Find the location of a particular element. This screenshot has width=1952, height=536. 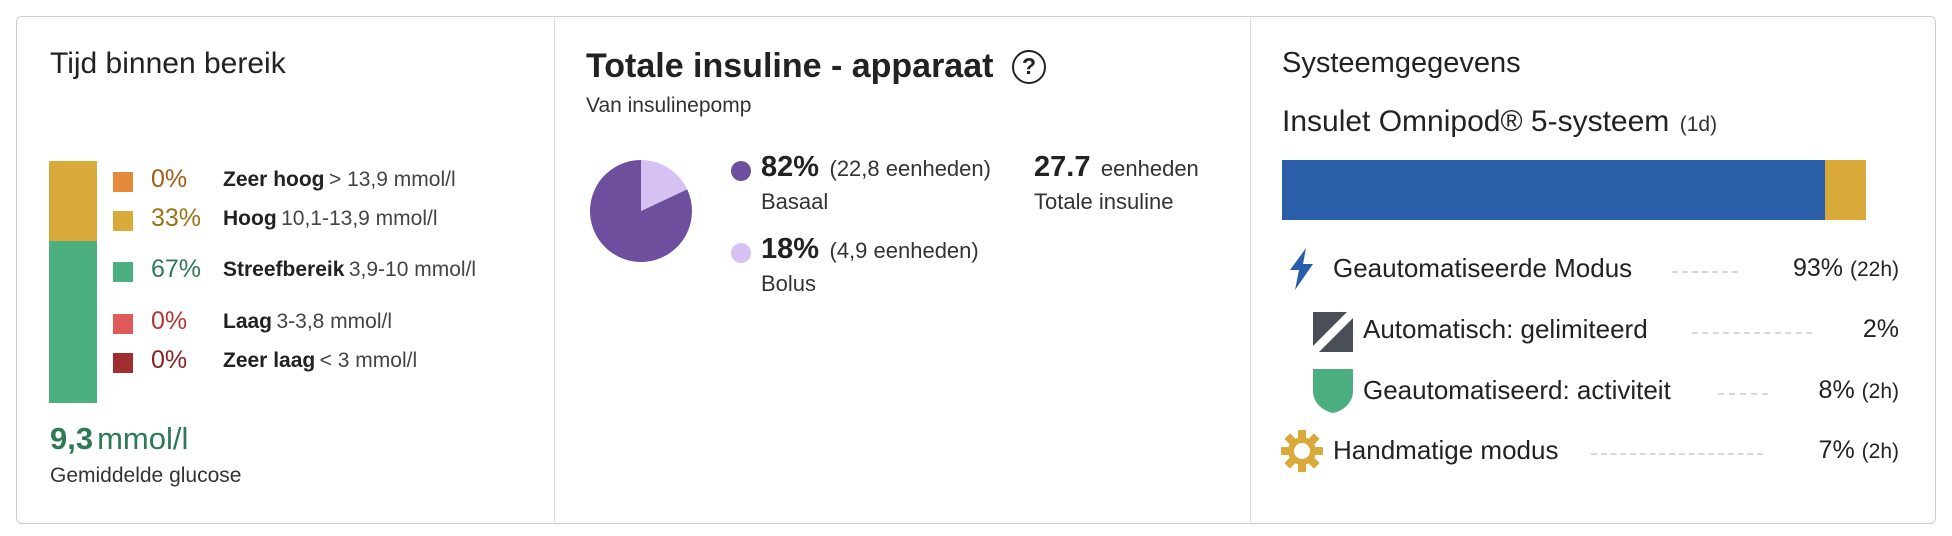

mode-hours-activity: (2h) is located at coordinates (1880, 391).